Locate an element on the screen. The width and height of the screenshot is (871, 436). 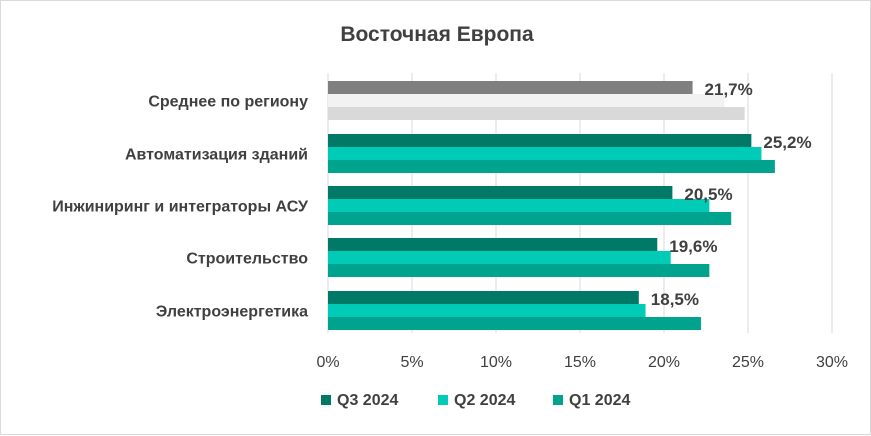
data-label: 18,5% is located at coordinates (675, 299).